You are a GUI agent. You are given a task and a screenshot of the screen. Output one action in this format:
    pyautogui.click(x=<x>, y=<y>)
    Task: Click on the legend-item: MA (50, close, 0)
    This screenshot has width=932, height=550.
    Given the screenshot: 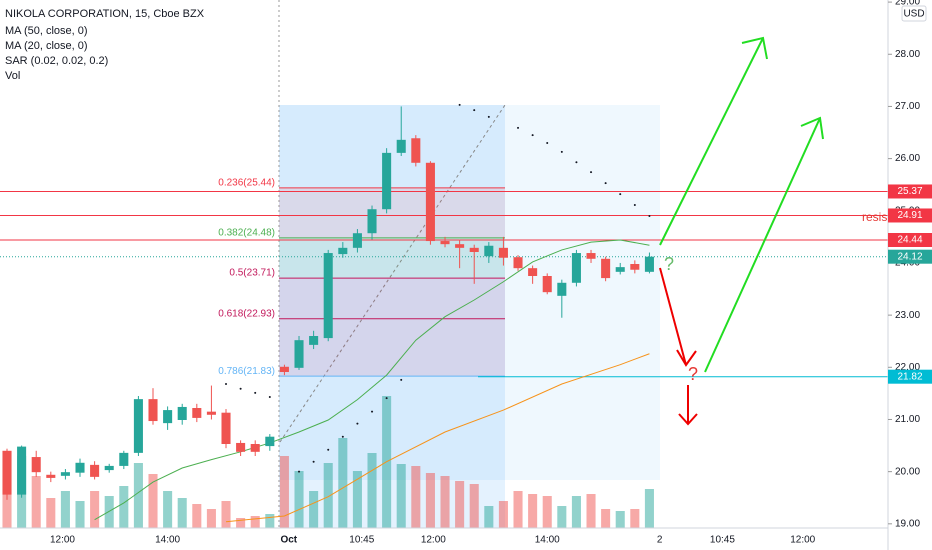 What is the action you would take?
    pyautogui.click(x=46, y=31)
    